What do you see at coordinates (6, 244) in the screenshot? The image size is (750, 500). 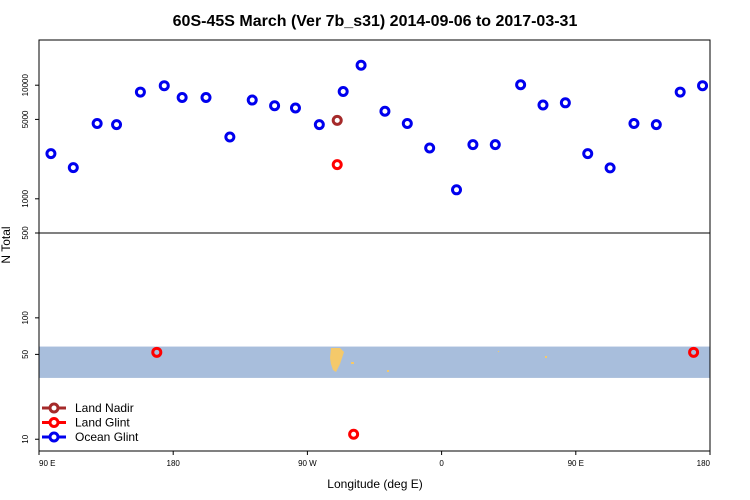 I see `y-axis-label: N Total` at bounding box center [6, 244].